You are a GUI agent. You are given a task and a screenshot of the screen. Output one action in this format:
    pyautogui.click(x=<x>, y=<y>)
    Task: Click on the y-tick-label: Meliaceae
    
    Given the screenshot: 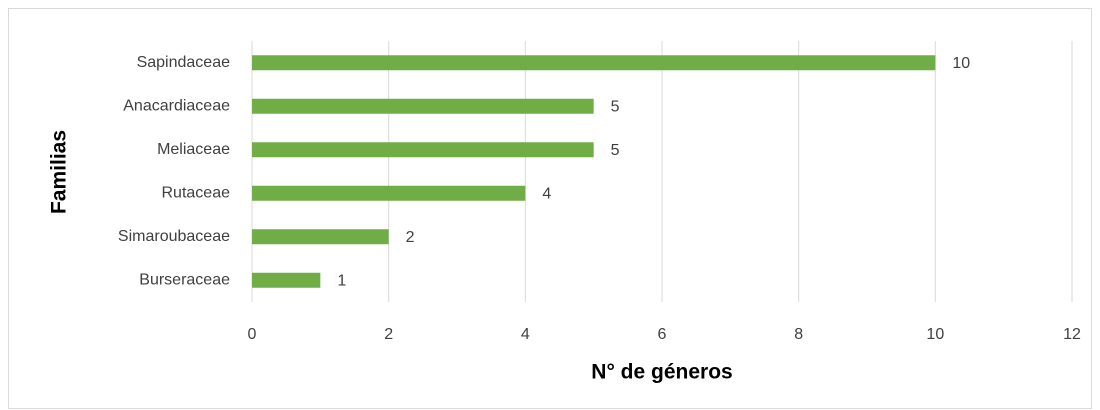 What is the action you would take?
    pyautogui.click(x=193, y=149)
    